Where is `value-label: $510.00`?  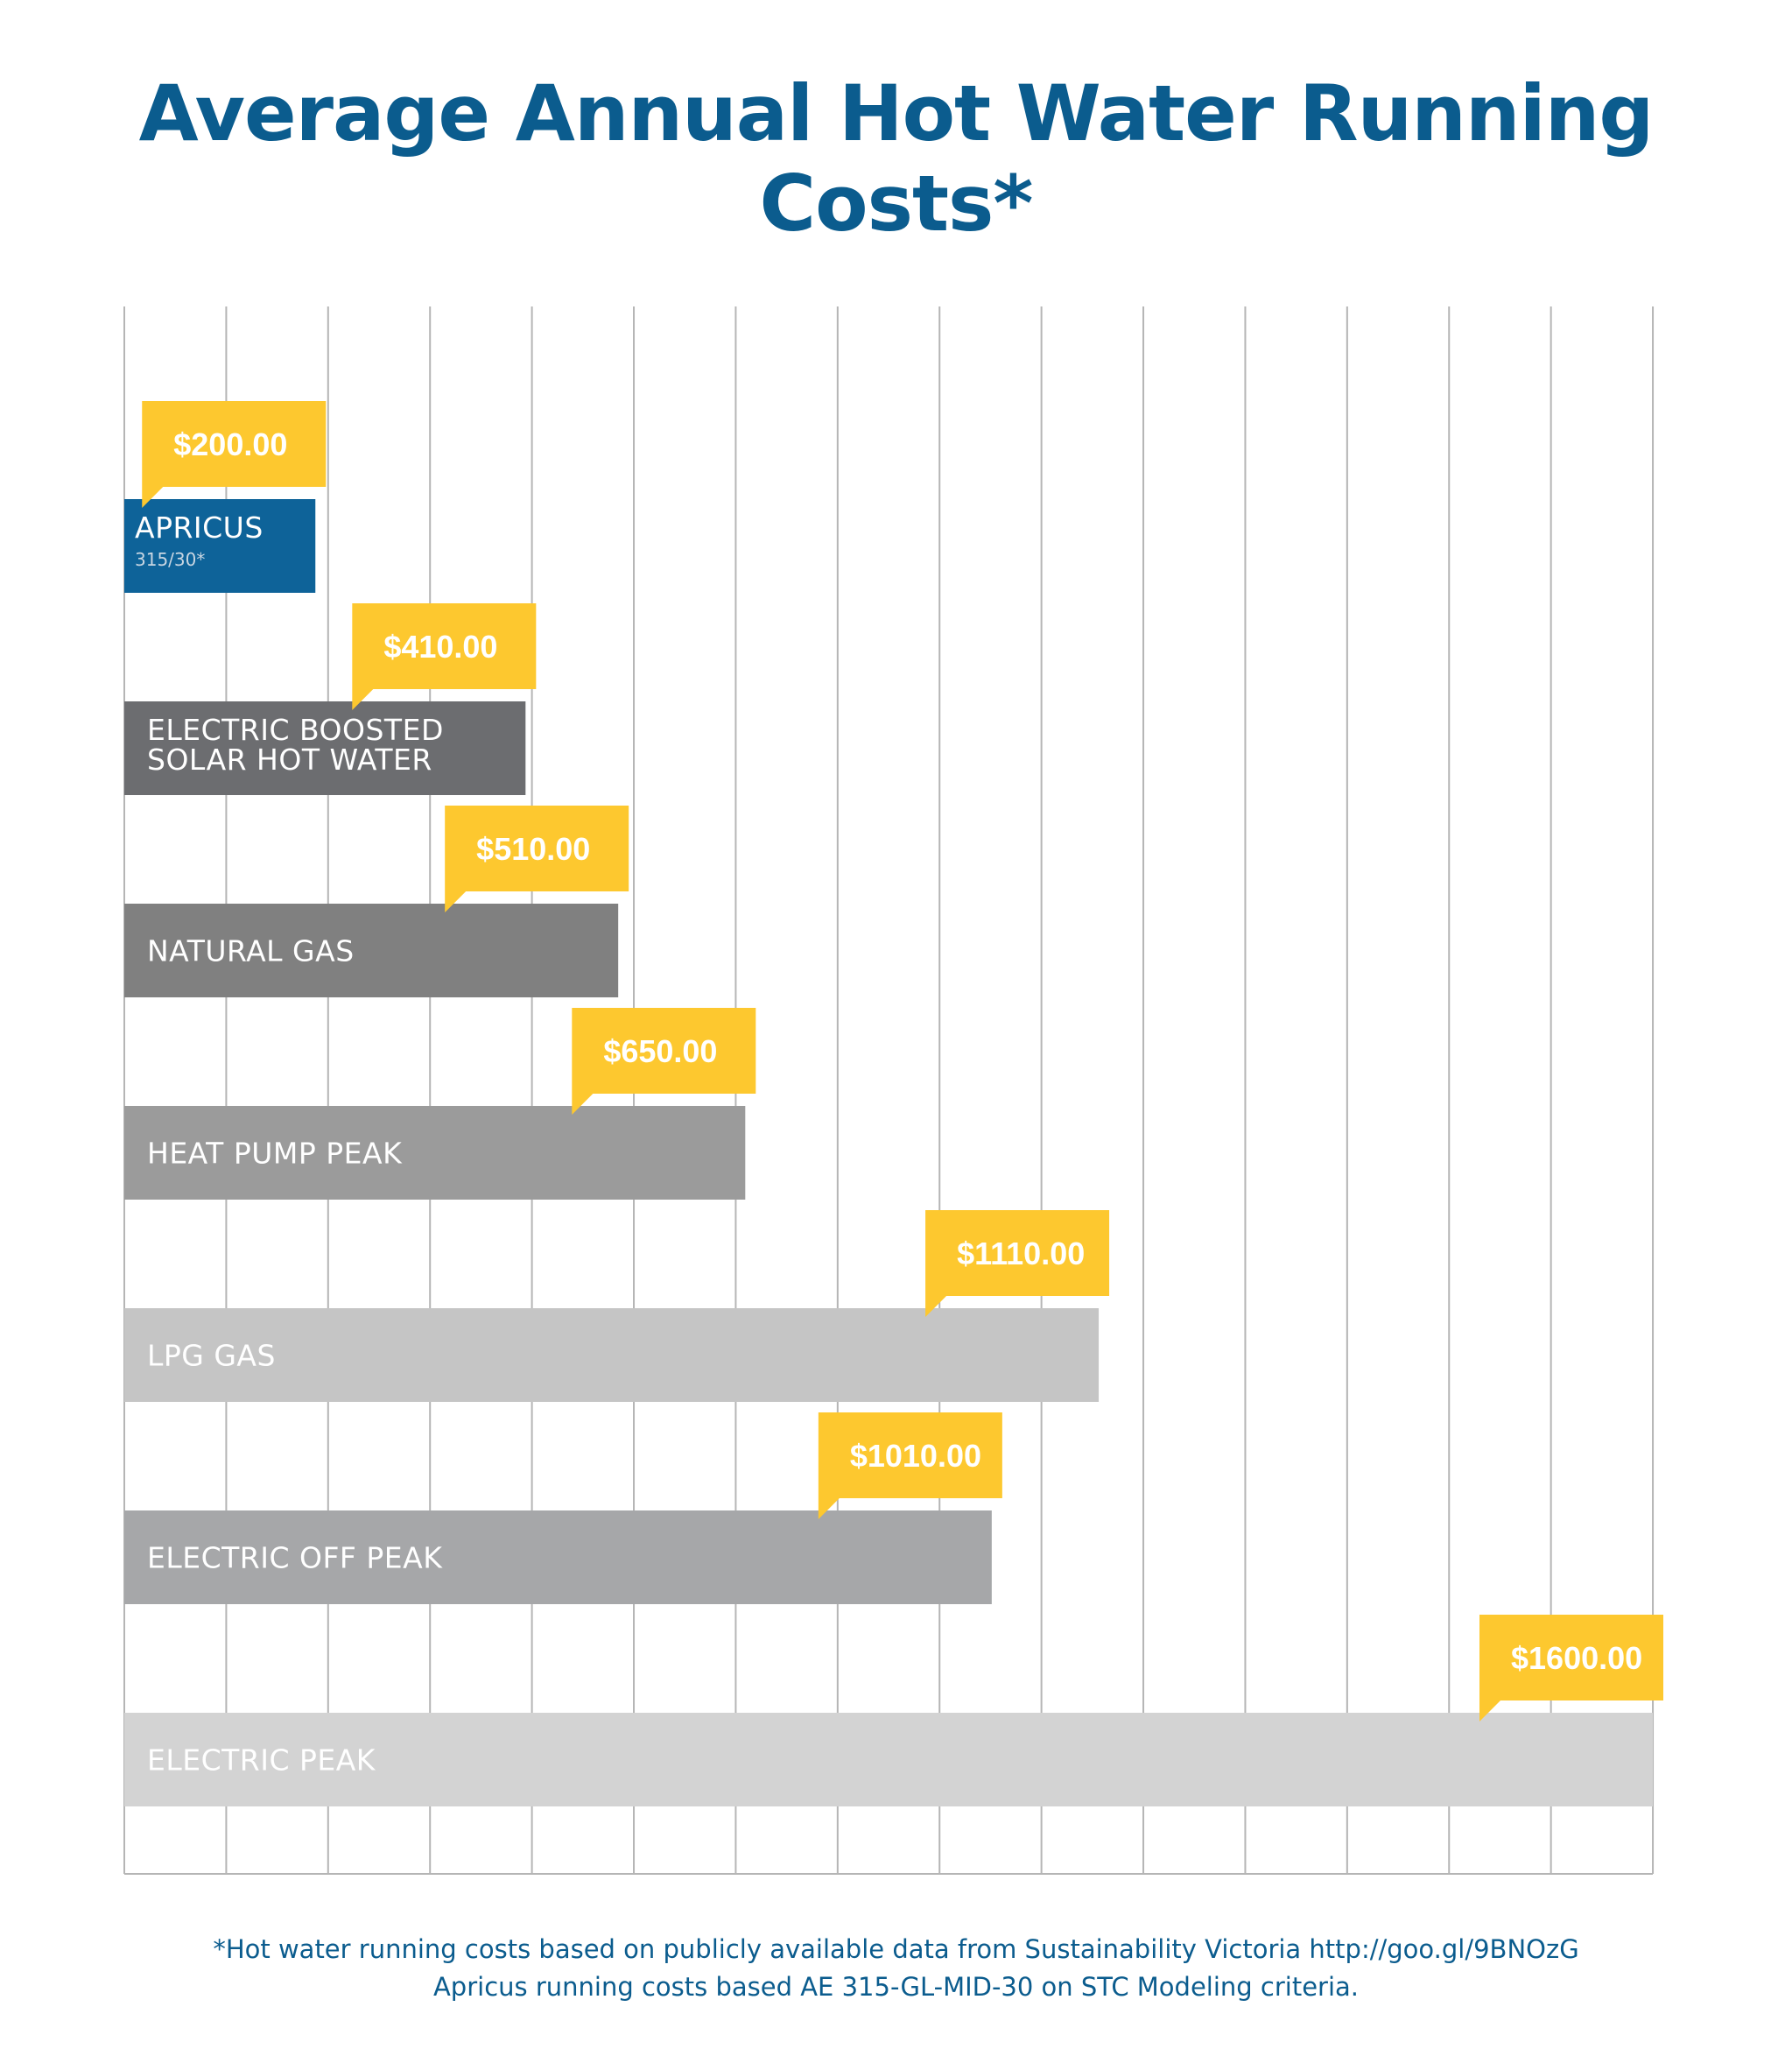
value-label: $510.00 is located at coordinates (533, 849).